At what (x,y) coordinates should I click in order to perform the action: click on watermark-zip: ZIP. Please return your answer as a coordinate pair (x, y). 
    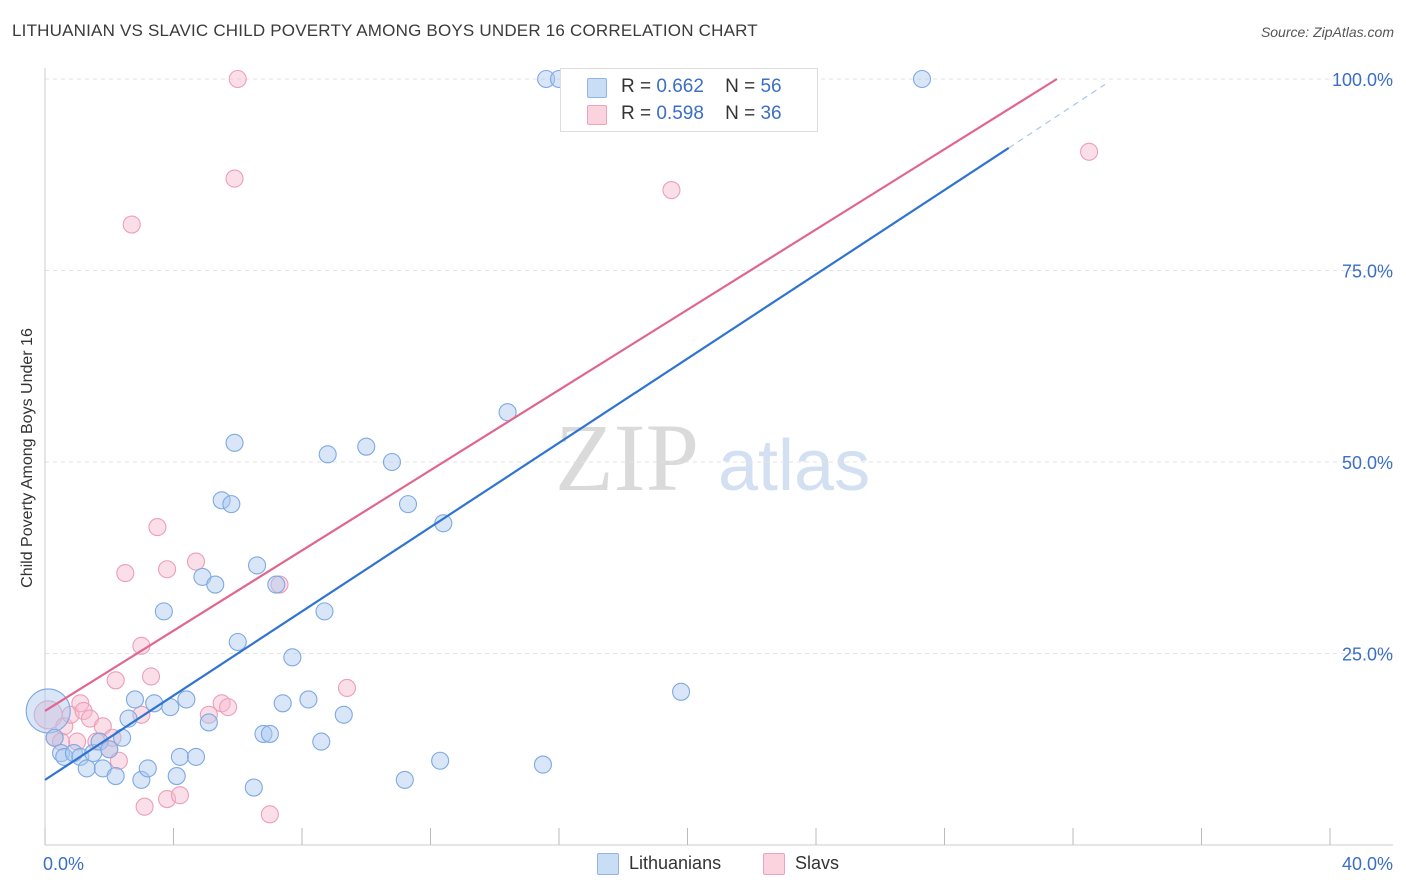
    Looking at the image, I should click on (627, 457).